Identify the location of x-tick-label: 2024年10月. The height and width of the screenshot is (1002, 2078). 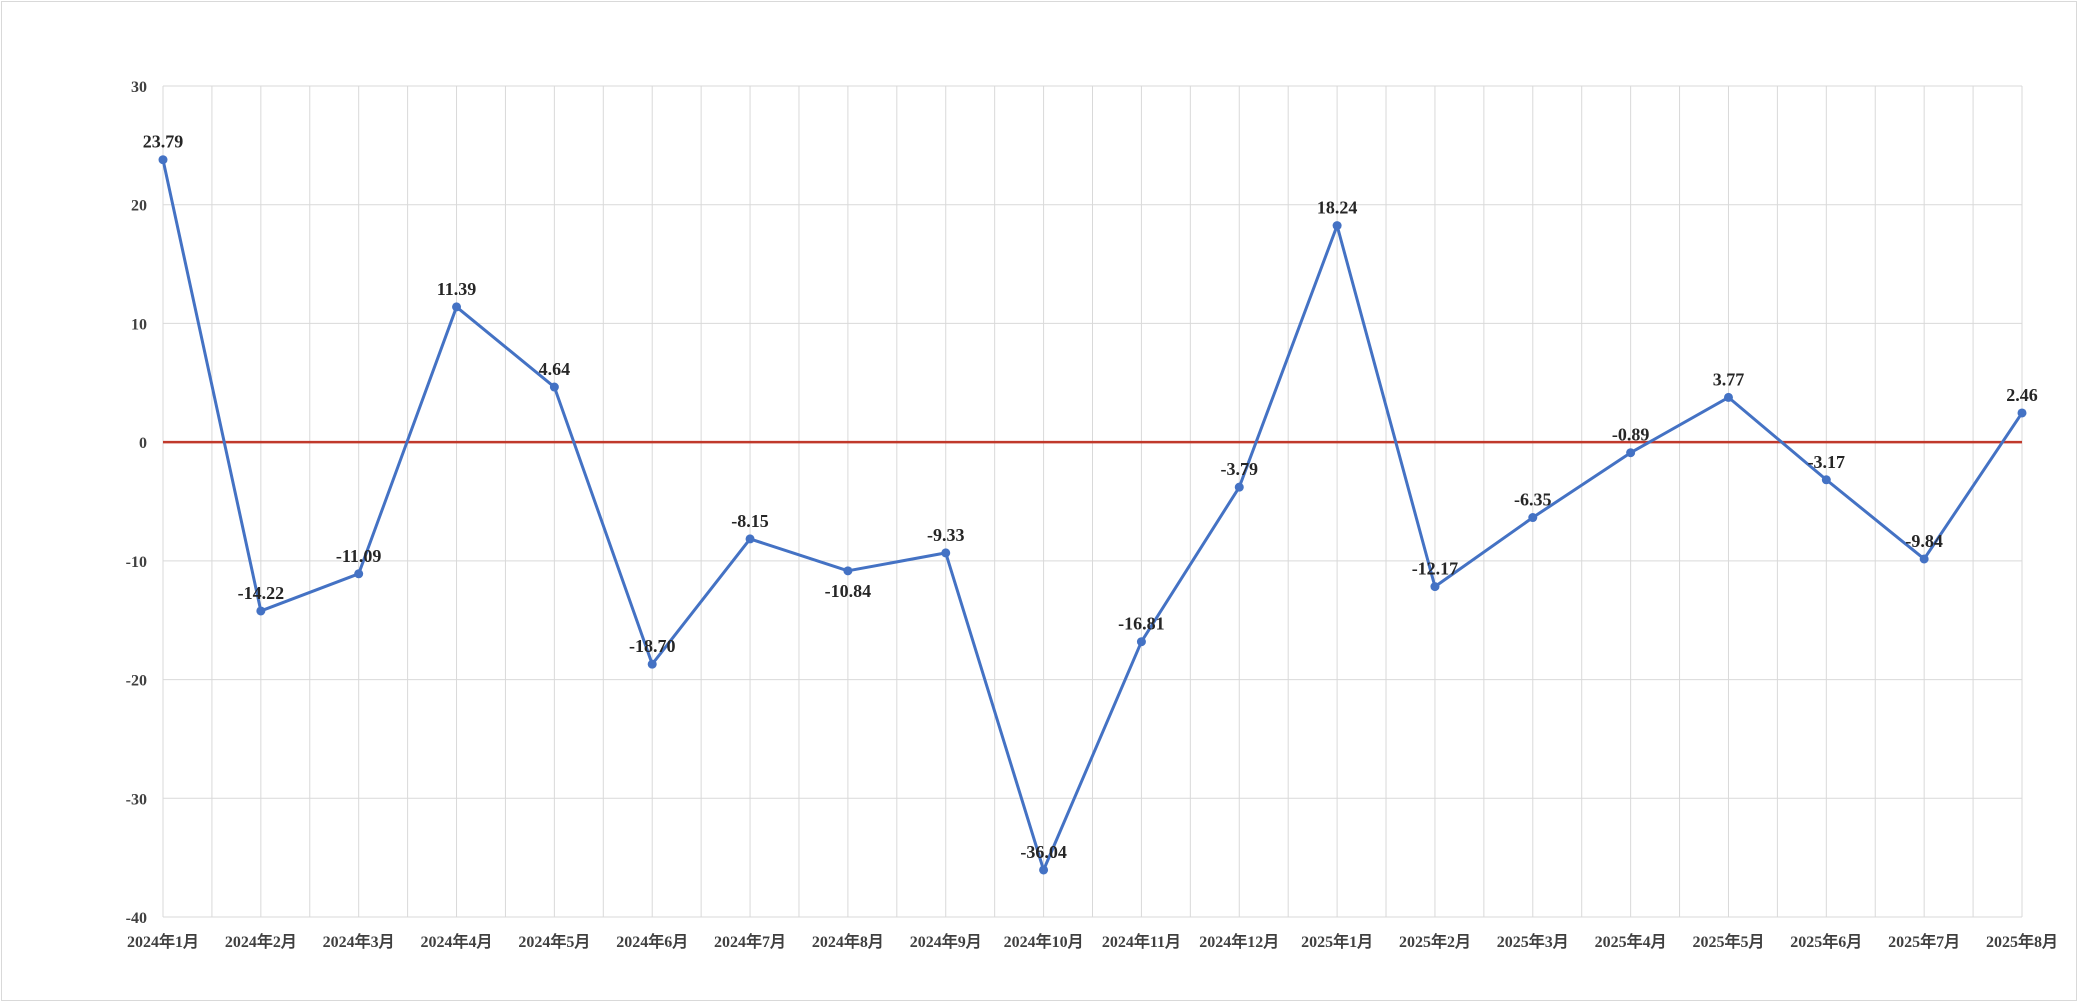
(1044, 941).